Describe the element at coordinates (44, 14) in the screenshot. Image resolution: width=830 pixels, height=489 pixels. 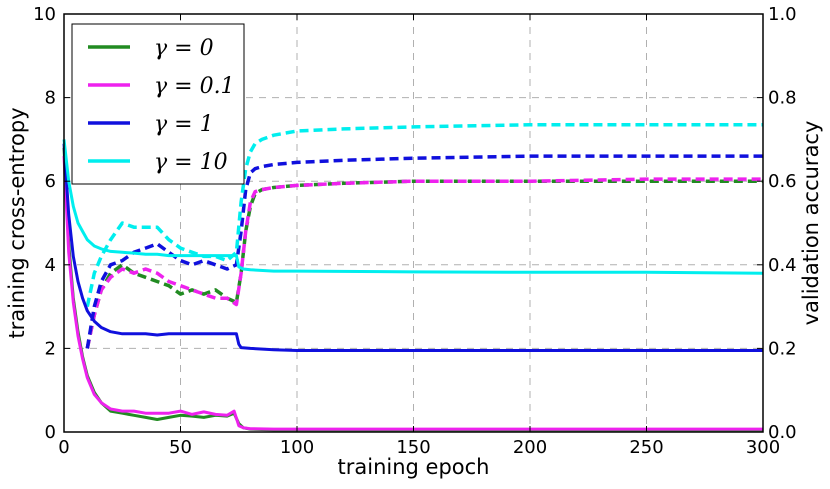
I see `left-y-tick-label: 10` at that location.